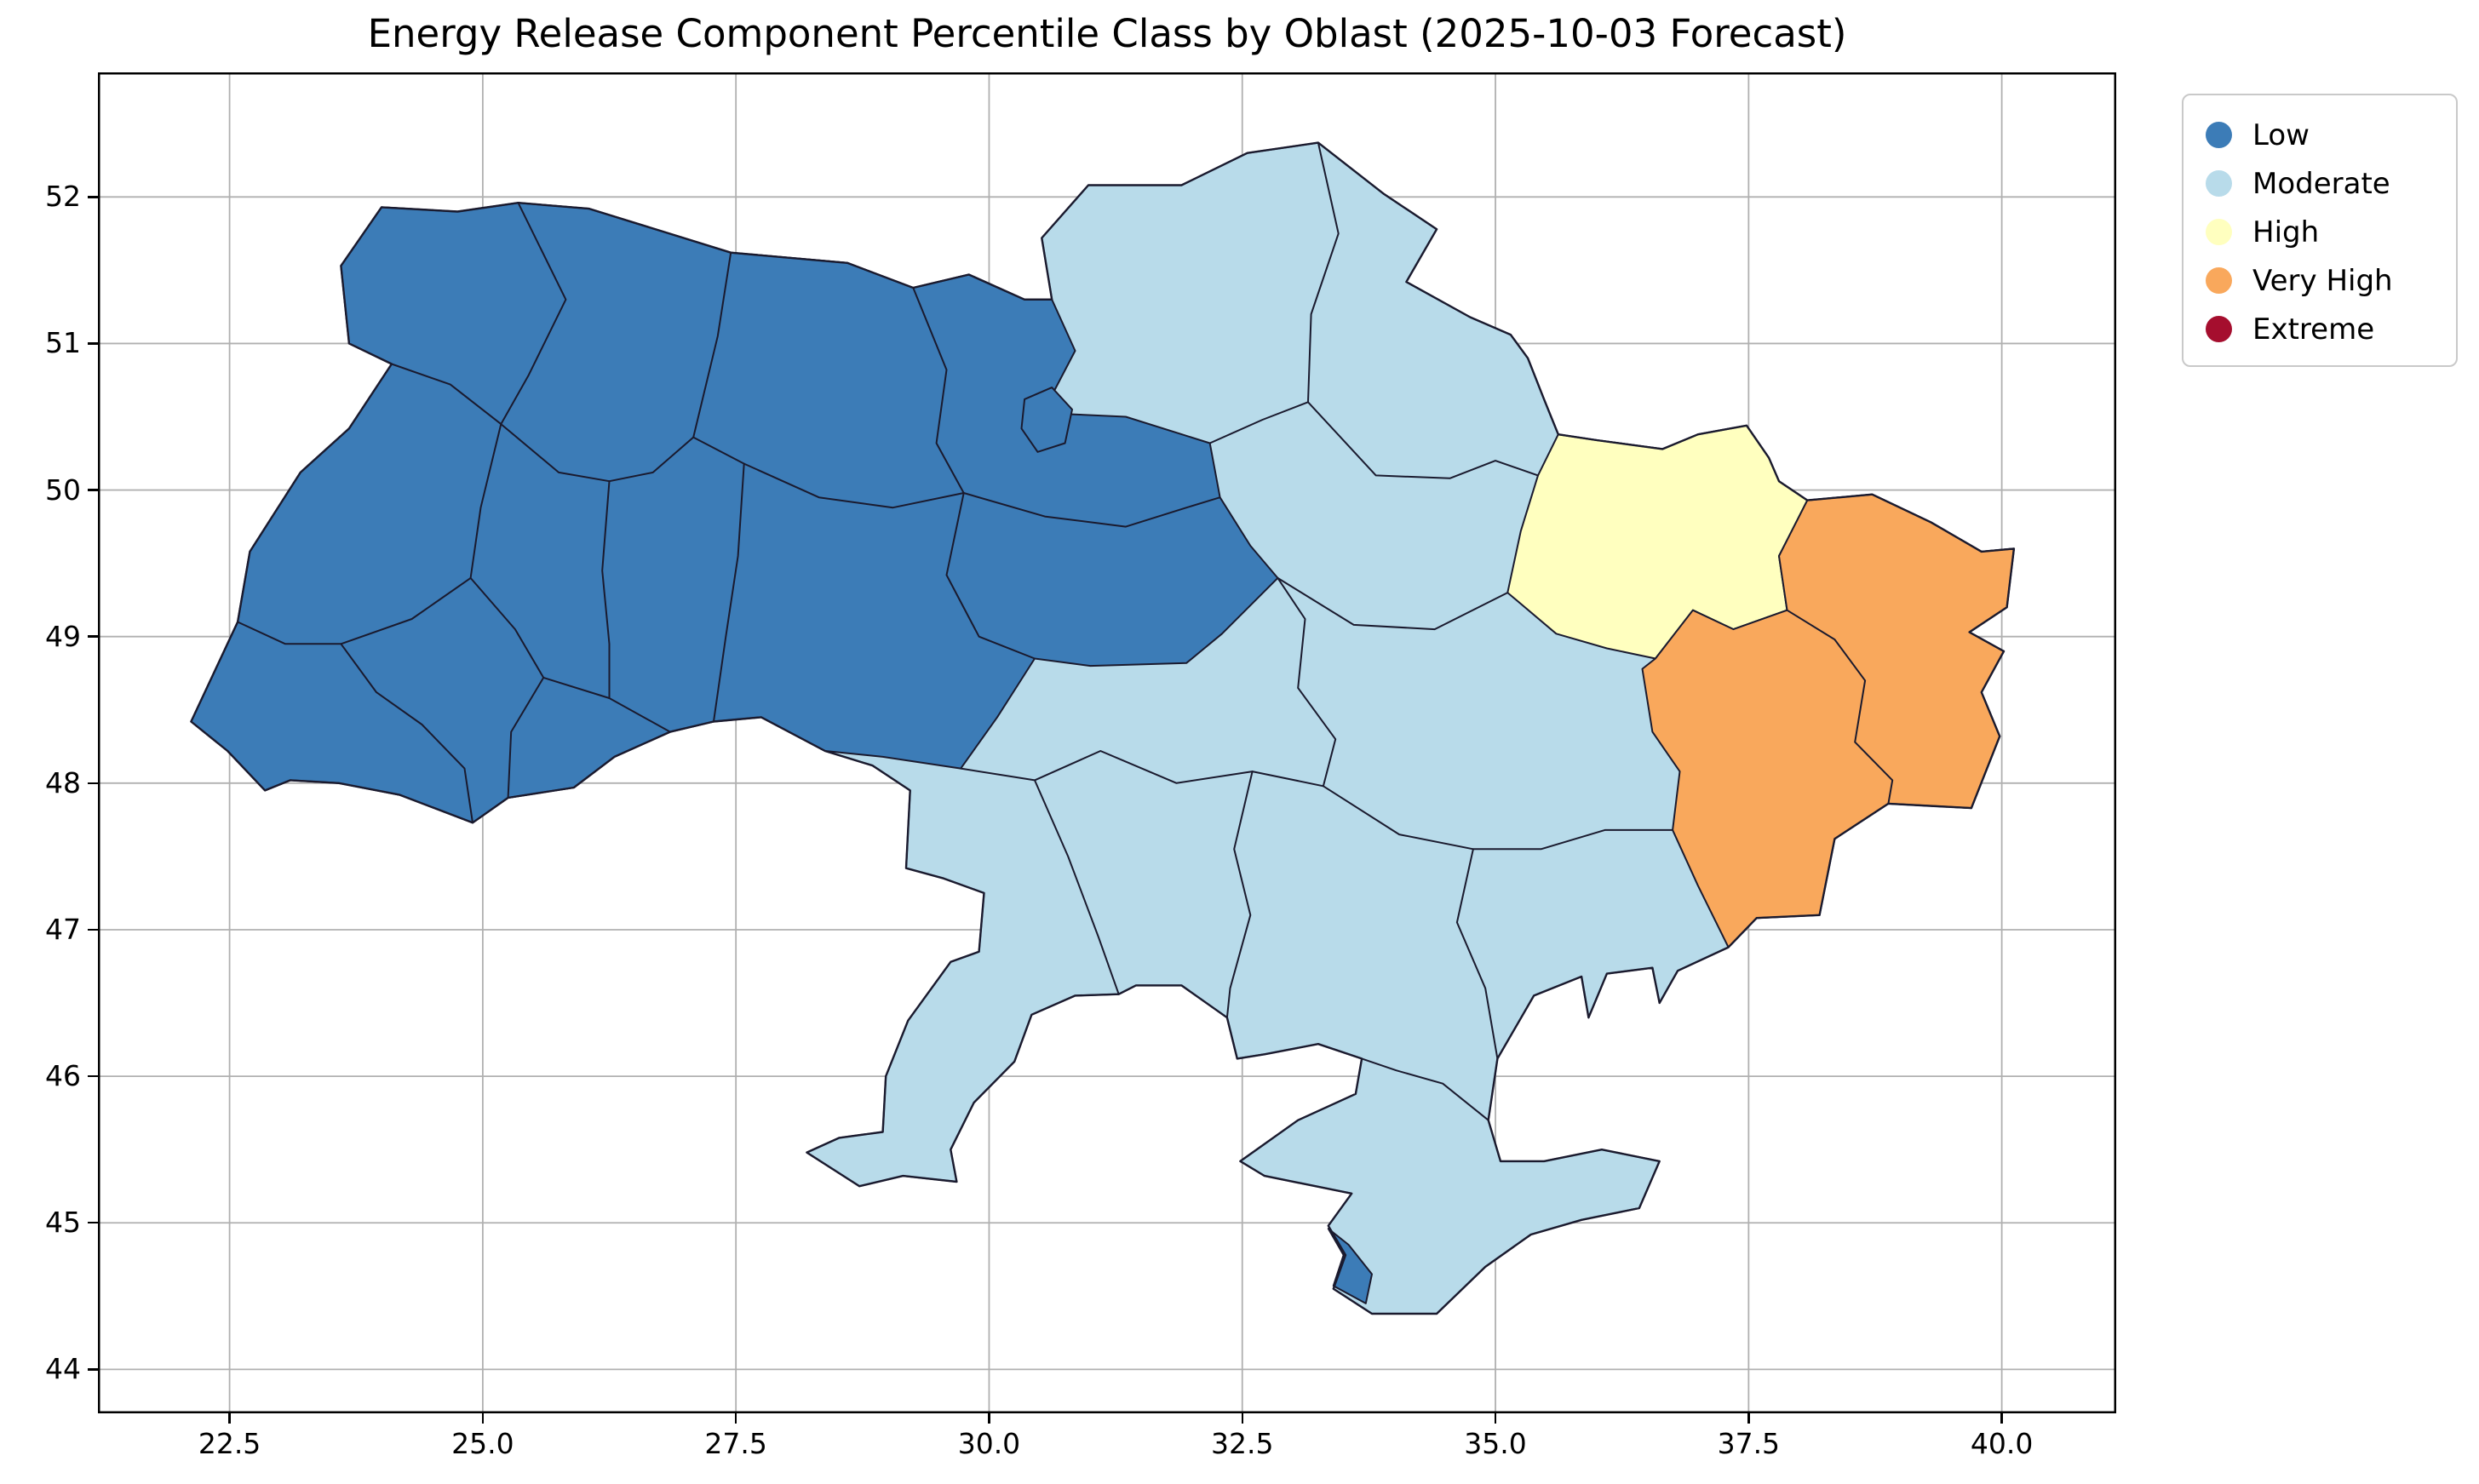 This screenshot has height=1484, width=2479. Describe the element at coordinates (2313, 329) in the screenshot. I see `legend-label: Extreme` at that location.